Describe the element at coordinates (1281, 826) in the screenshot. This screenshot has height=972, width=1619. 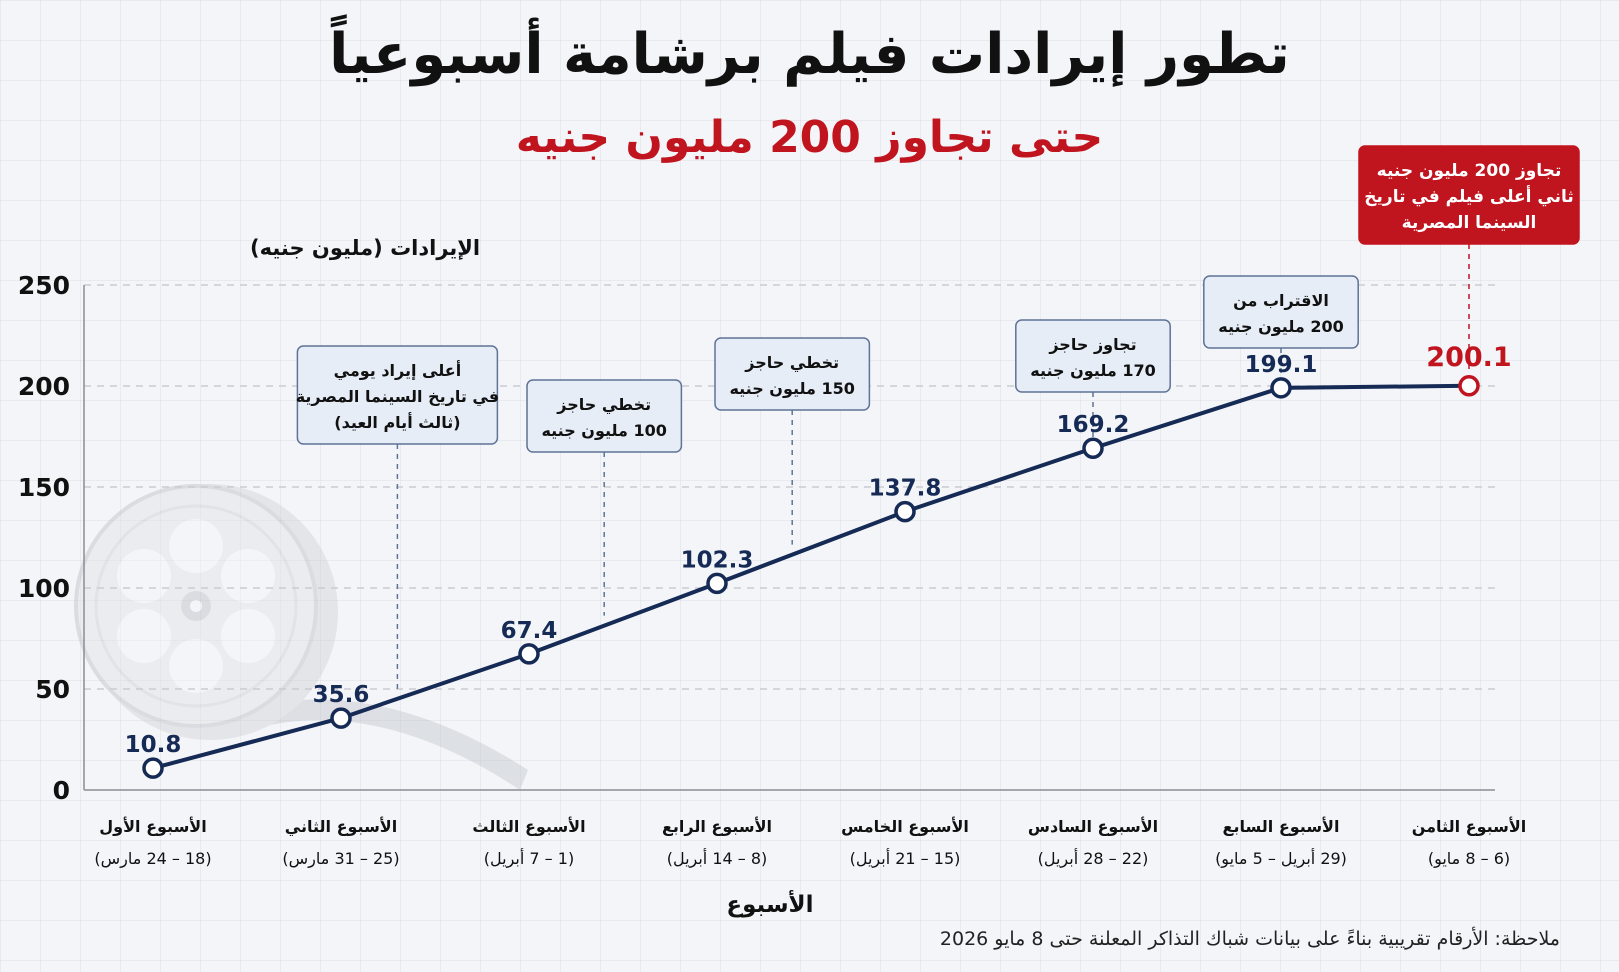
I see `x-tick-label: الأسبوع السابع` at that location.